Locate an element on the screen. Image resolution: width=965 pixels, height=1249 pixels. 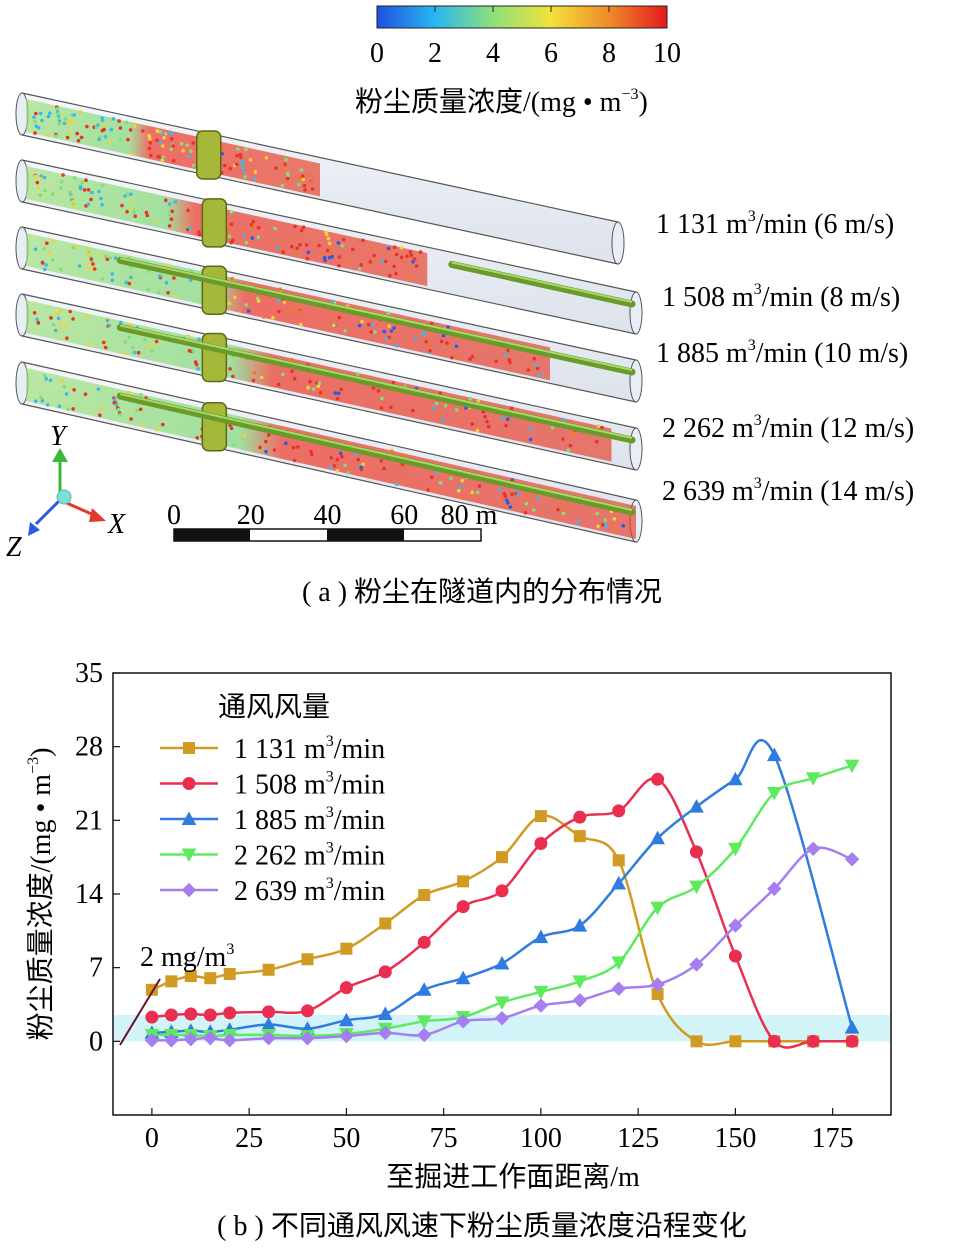
legend-item: 1 131 m3/min is located at coordinates (272, 749).